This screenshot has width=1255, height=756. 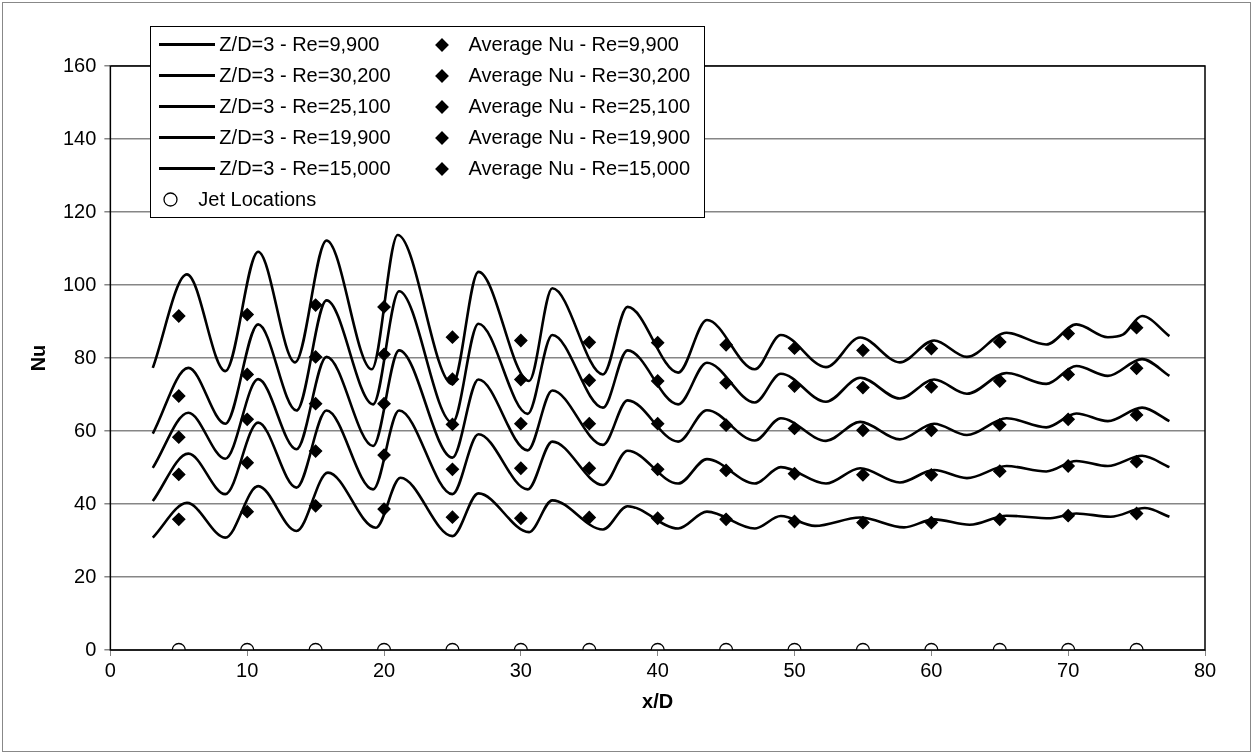 I want to click on x-tick-label: 80, so click(x=1205, y=669).